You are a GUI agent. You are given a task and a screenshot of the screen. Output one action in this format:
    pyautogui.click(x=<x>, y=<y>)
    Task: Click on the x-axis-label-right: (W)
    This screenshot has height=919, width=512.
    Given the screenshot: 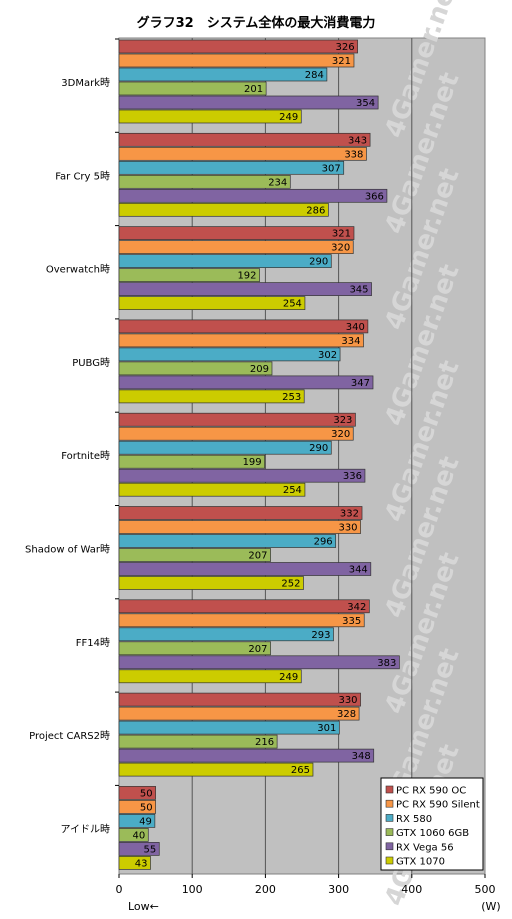 What is the action you would take?
    pyautogui.click(x=490, y=906)
    